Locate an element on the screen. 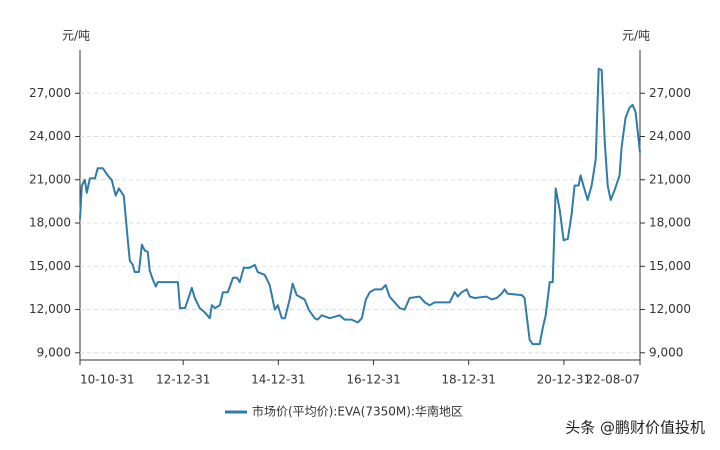 The image size is (720, 450). y-tick-label: 21,000 is located at coordinates (50, 179).